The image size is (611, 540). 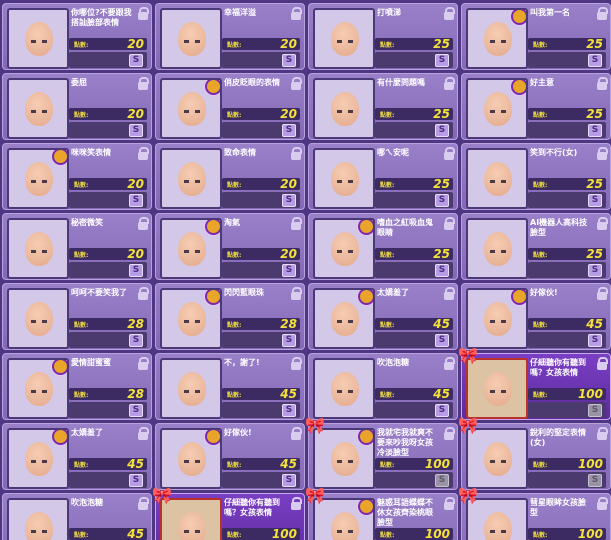 What do you see at coordinates (230, 176) in the screenshot?
I see `item-card: 致命表情 點數: 20 S` at bounding box center [230, 176].